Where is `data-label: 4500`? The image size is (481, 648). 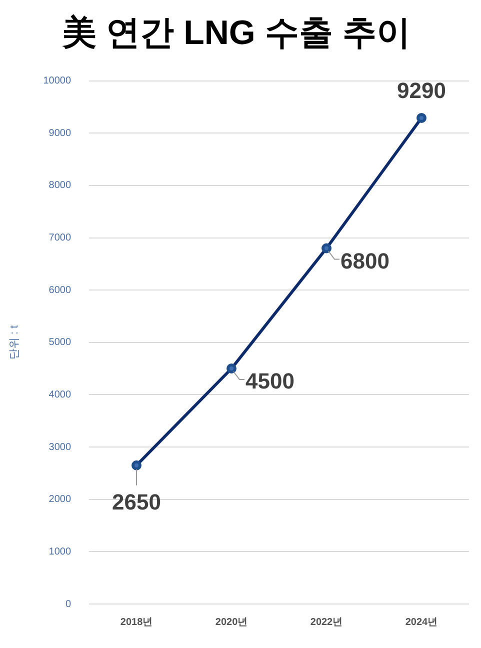
data-label: 4500 is located at coordinates (270, 381).